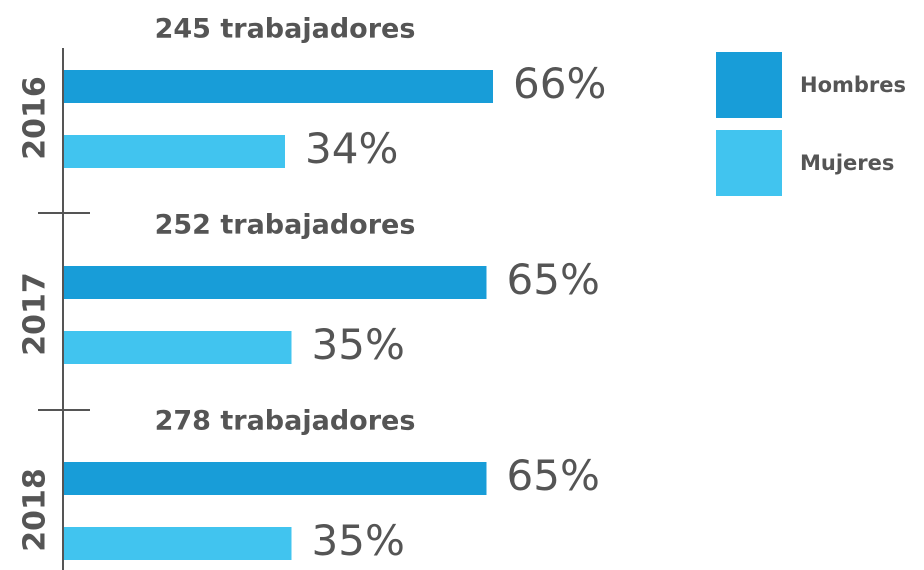 The image size is (924, 570). I want to click on group-total: 278 trabajadores, so click(285, 421).